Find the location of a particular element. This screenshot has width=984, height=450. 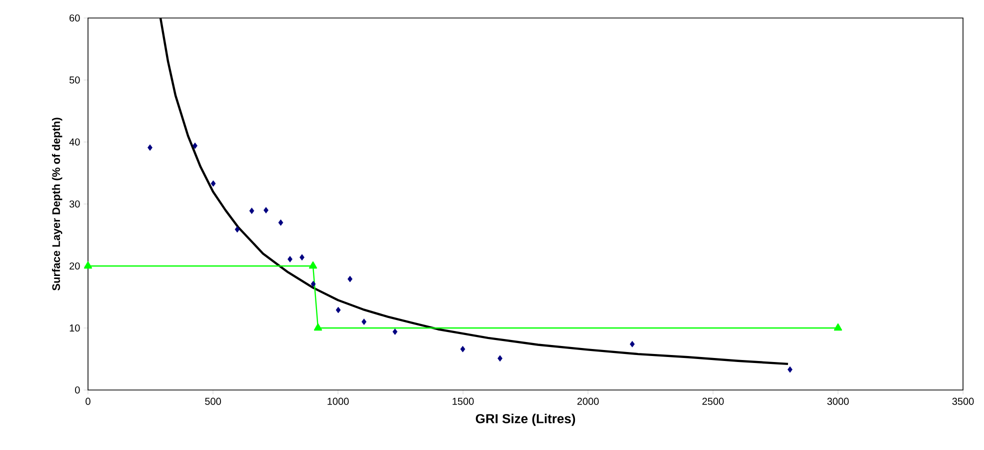

x-tick-label: 500 is located at coordinates (213, 401).